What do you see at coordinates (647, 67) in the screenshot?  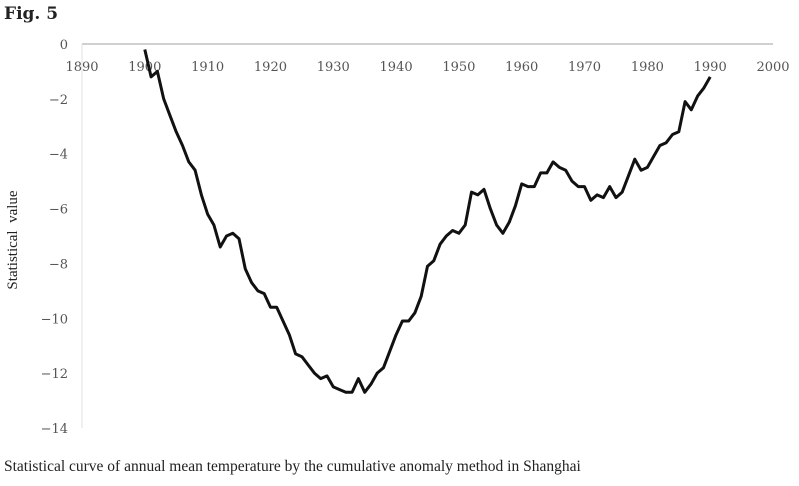 I see `x-tick-label: 1980` at bounding box center [647, 67].